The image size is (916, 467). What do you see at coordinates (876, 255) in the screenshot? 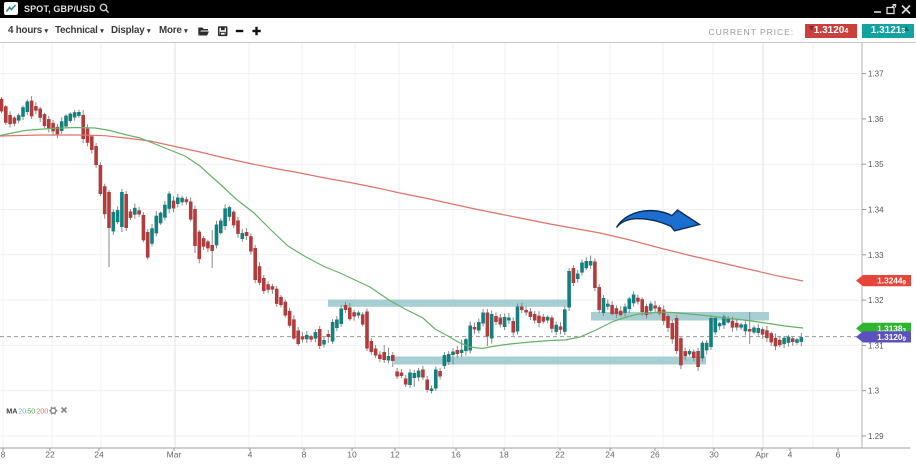
I see `svg-text: 1.33` at bounding box center [876, 255].